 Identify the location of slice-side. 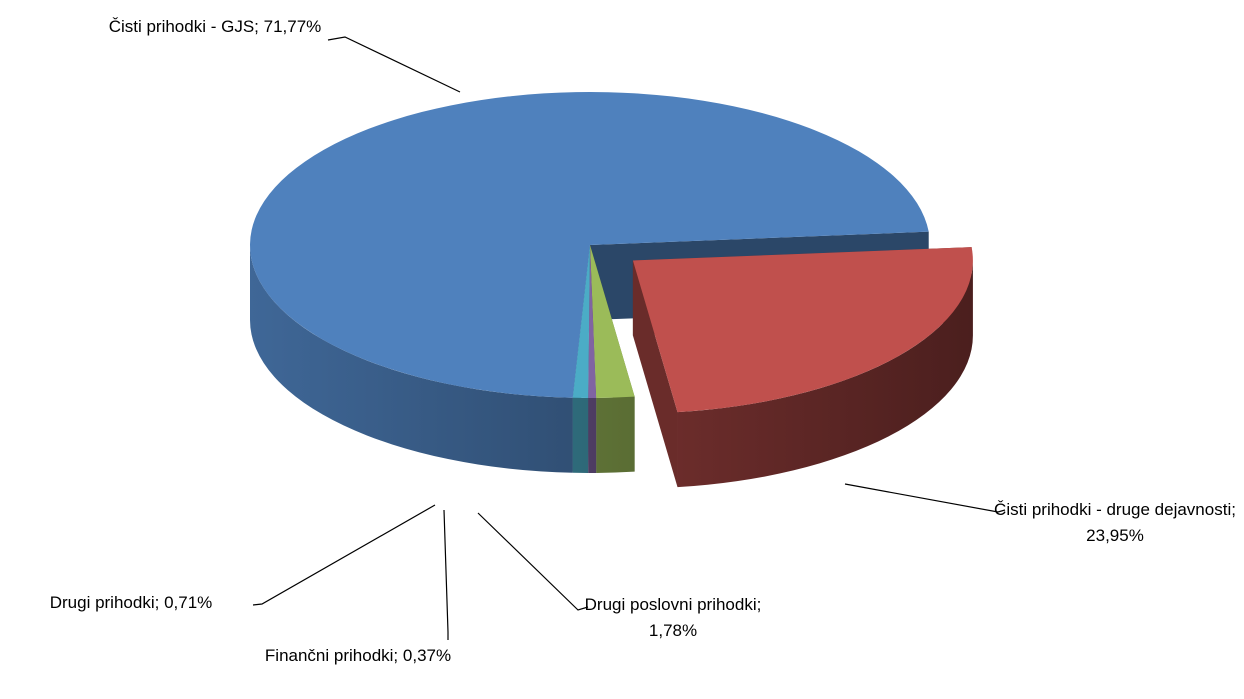
(655, 374).